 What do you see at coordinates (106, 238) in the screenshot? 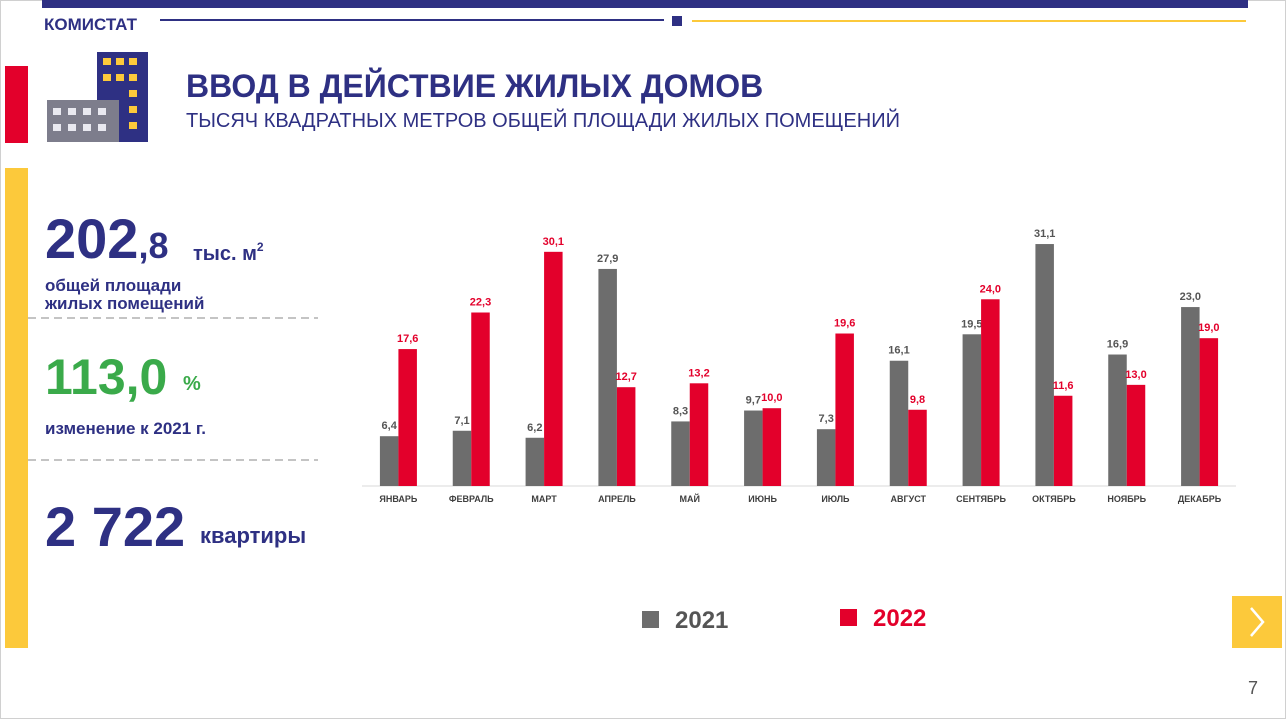
I see `kpi-value: 202,8` at bounding box center [106, 238].